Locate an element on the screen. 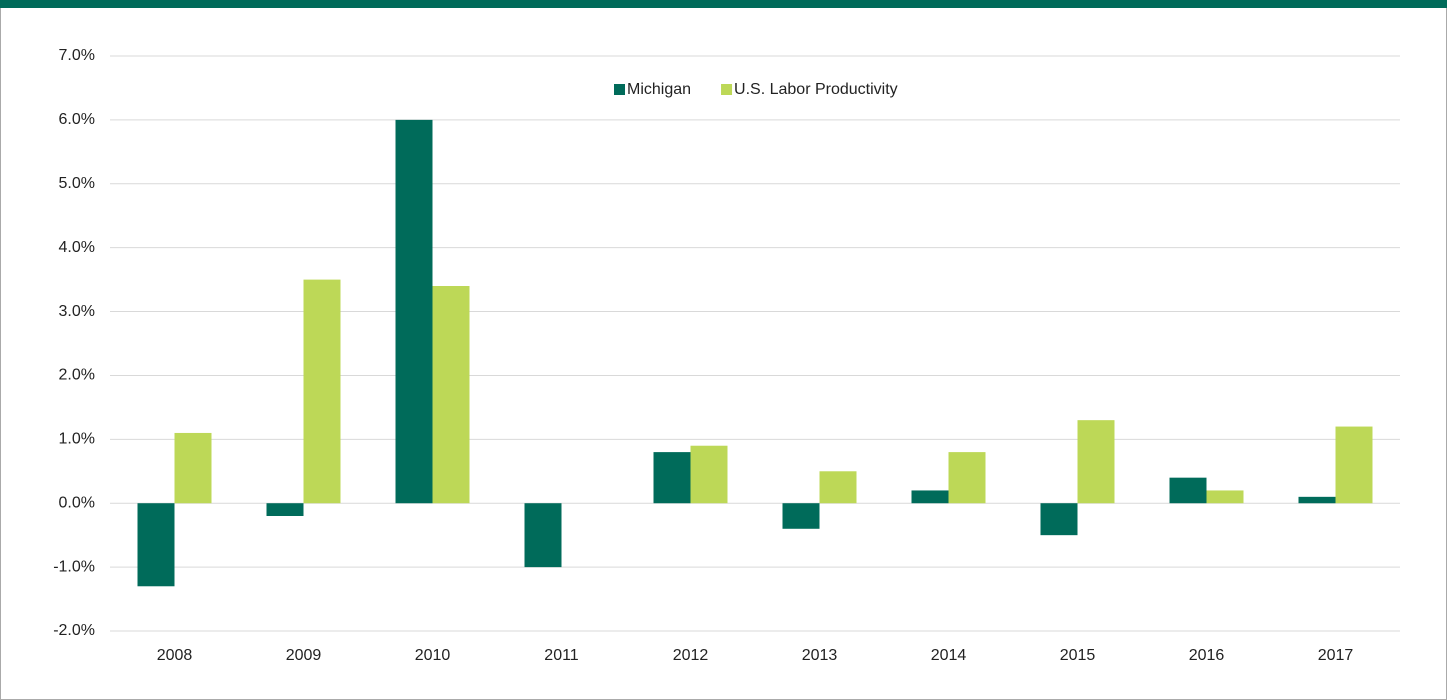  x-tick-label: 2013 is located at coordinates (820, 655).